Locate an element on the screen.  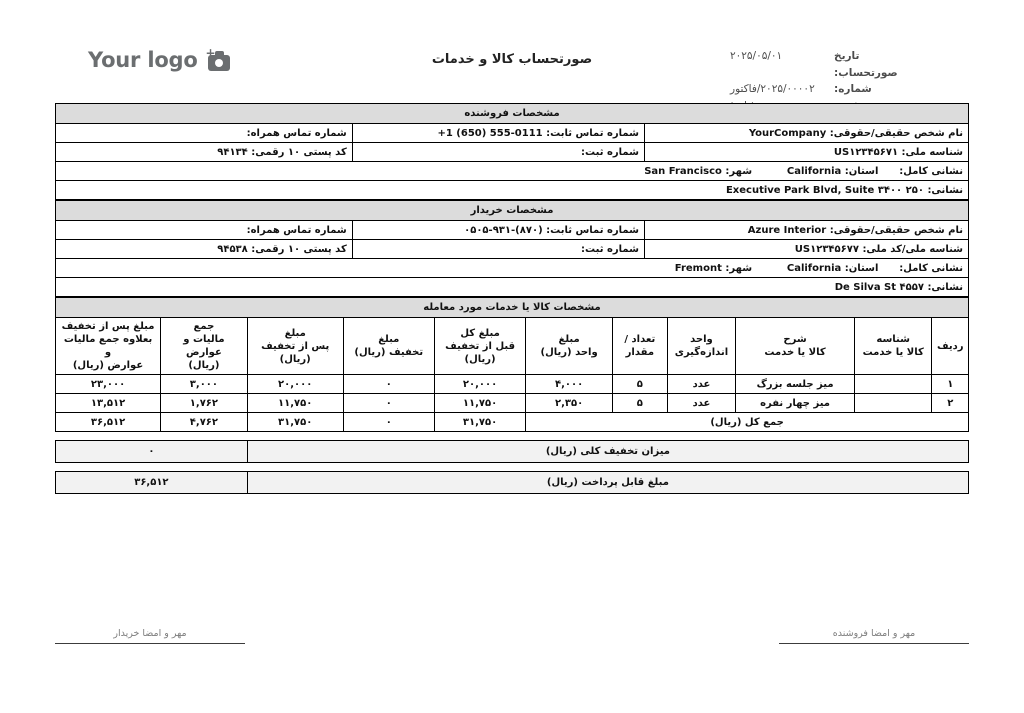
seller-reg-no-label: شماره ثبت: is located at coordinates (610, 152).